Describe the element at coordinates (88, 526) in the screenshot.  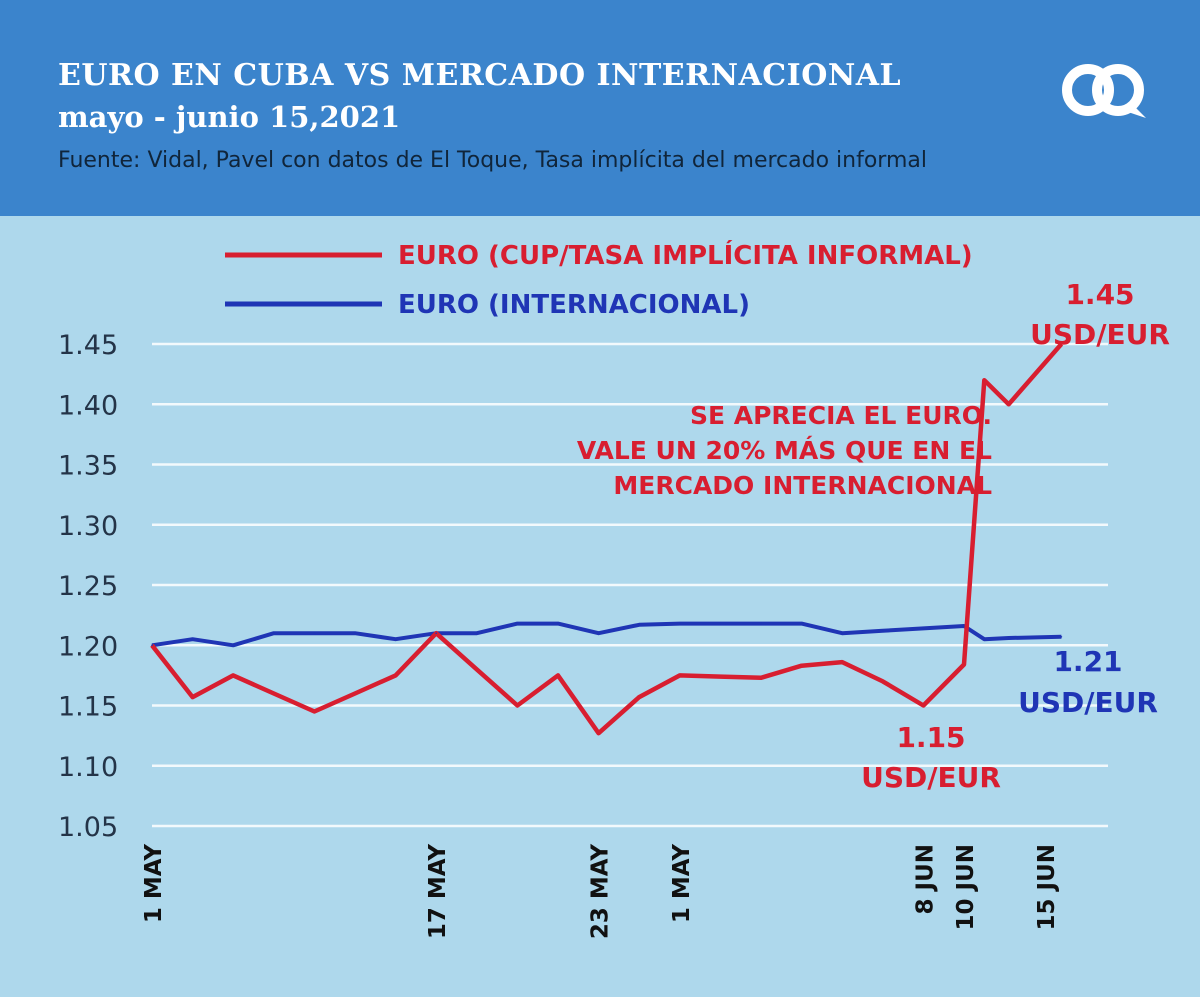
I see `y-tick-label: 1.30` at that location.